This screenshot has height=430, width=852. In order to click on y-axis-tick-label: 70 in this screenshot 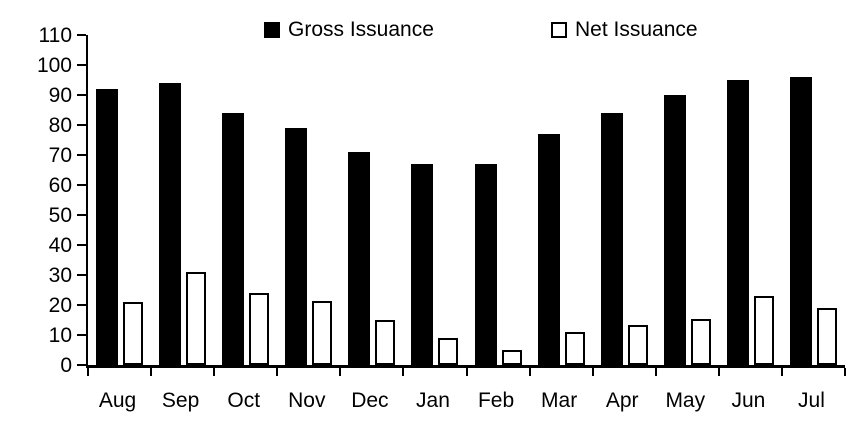, I will do `click(60, 155)`.